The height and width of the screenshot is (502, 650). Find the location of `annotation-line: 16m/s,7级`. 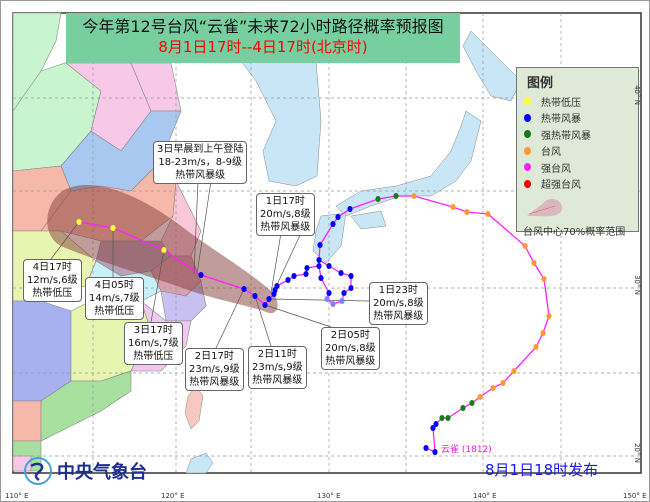

annotation-line: 16m/s,7级 is located at coordinates (153, 343).